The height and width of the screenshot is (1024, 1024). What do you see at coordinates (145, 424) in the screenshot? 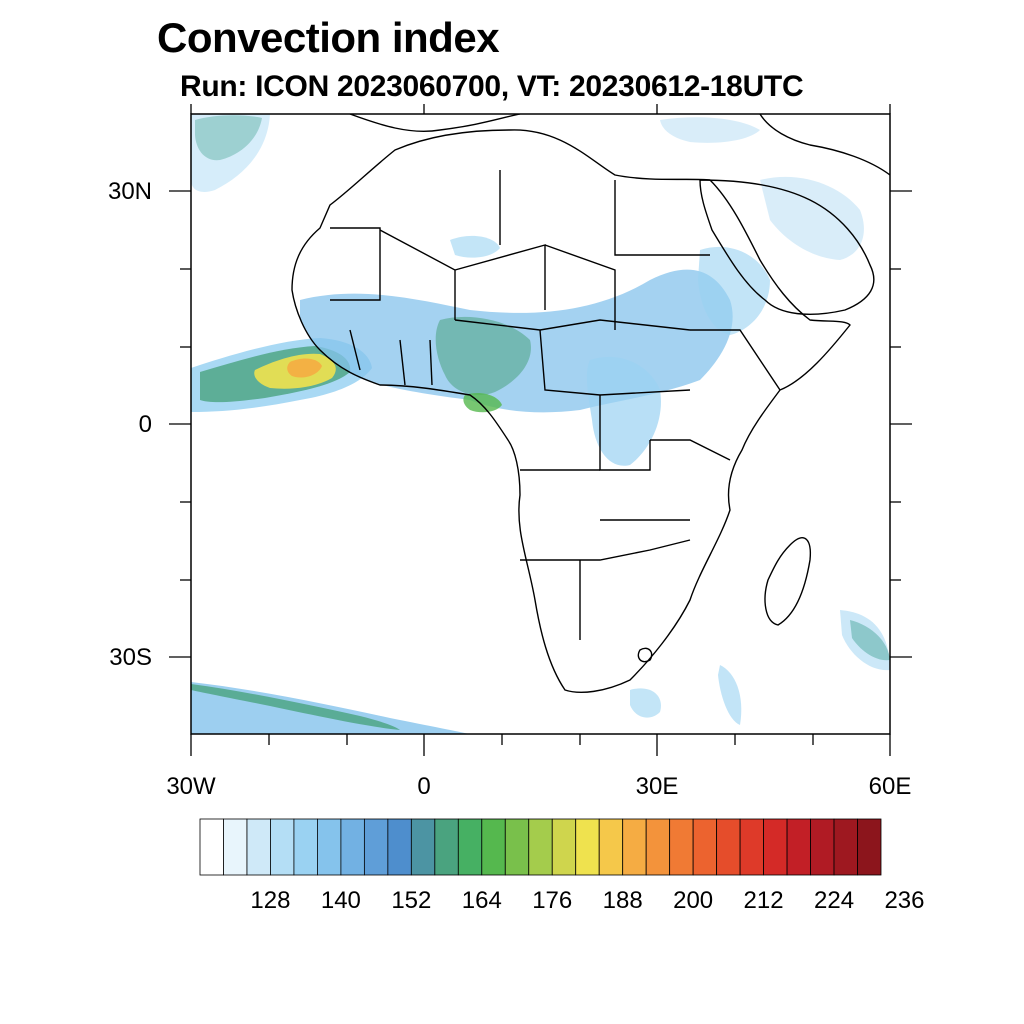
I see `lat-label-eq: 0` at bounding box center [145, 424].